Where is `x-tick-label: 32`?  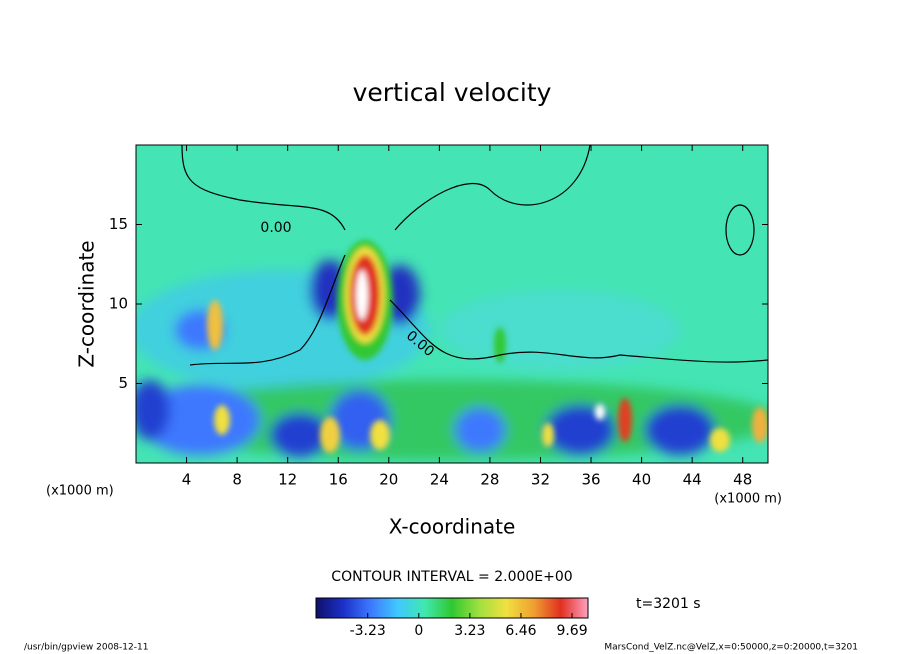
x-tick-label: 32 is located at coordinates (540, 480).